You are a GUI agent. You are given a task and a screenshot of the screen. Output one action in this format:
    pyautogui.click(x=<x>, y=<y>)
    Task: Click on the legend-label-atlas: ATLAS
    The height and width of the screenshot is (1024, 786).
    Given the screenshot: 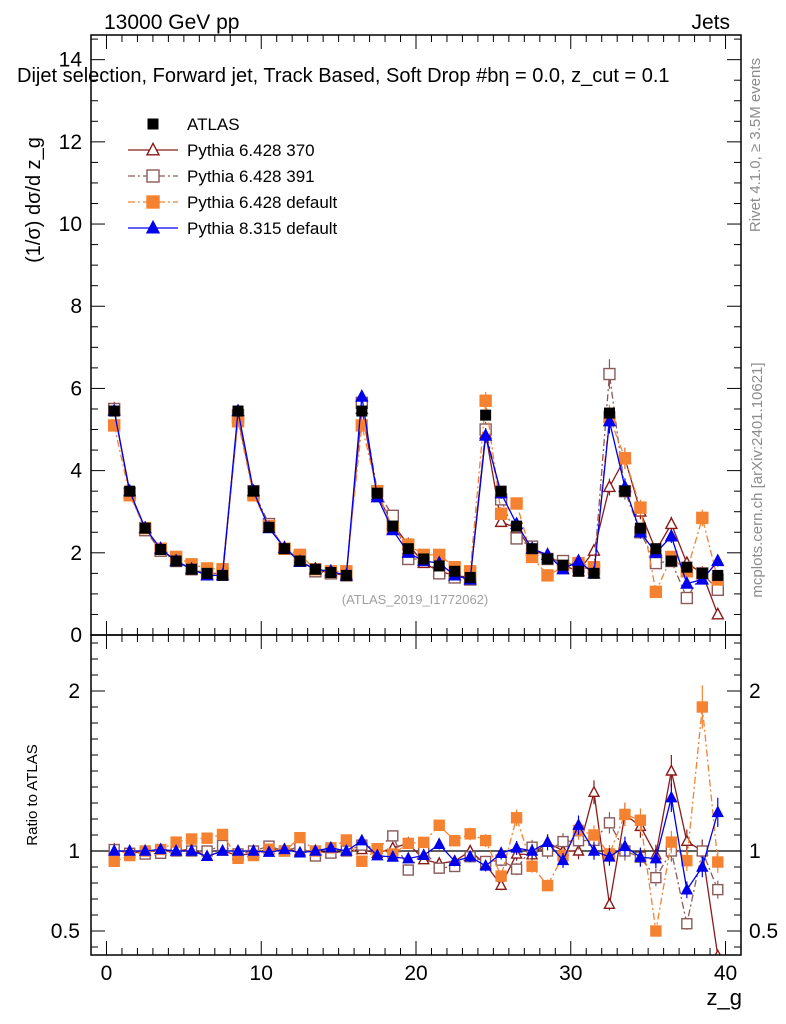 What is the action you would take?
    pyautogui.click(x=213, y=124)
    